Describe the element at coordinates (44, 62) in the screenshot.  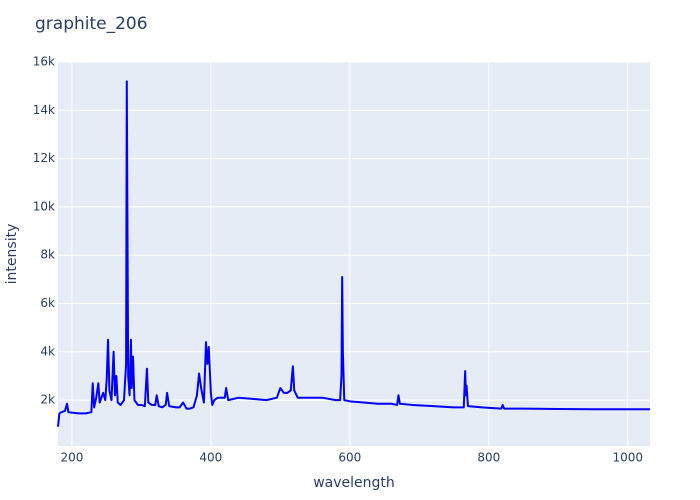
I see `y-tick-label: 16k` at that location.